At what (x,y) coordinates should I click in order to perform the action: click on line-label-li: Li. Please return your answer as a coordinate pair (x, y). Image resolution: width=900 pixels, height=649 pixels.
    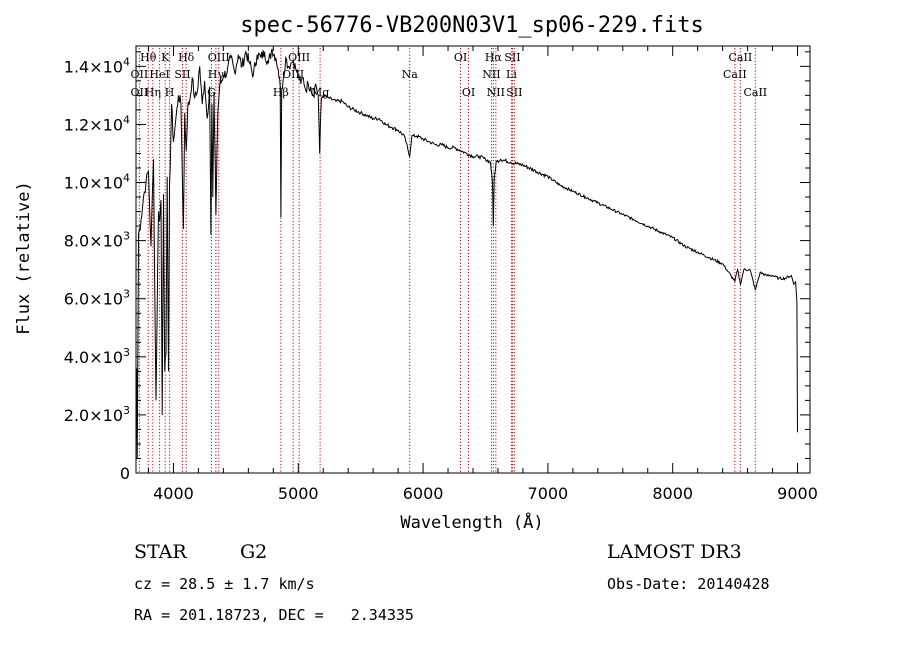
    Looking at the image, I should click on (511, 74).